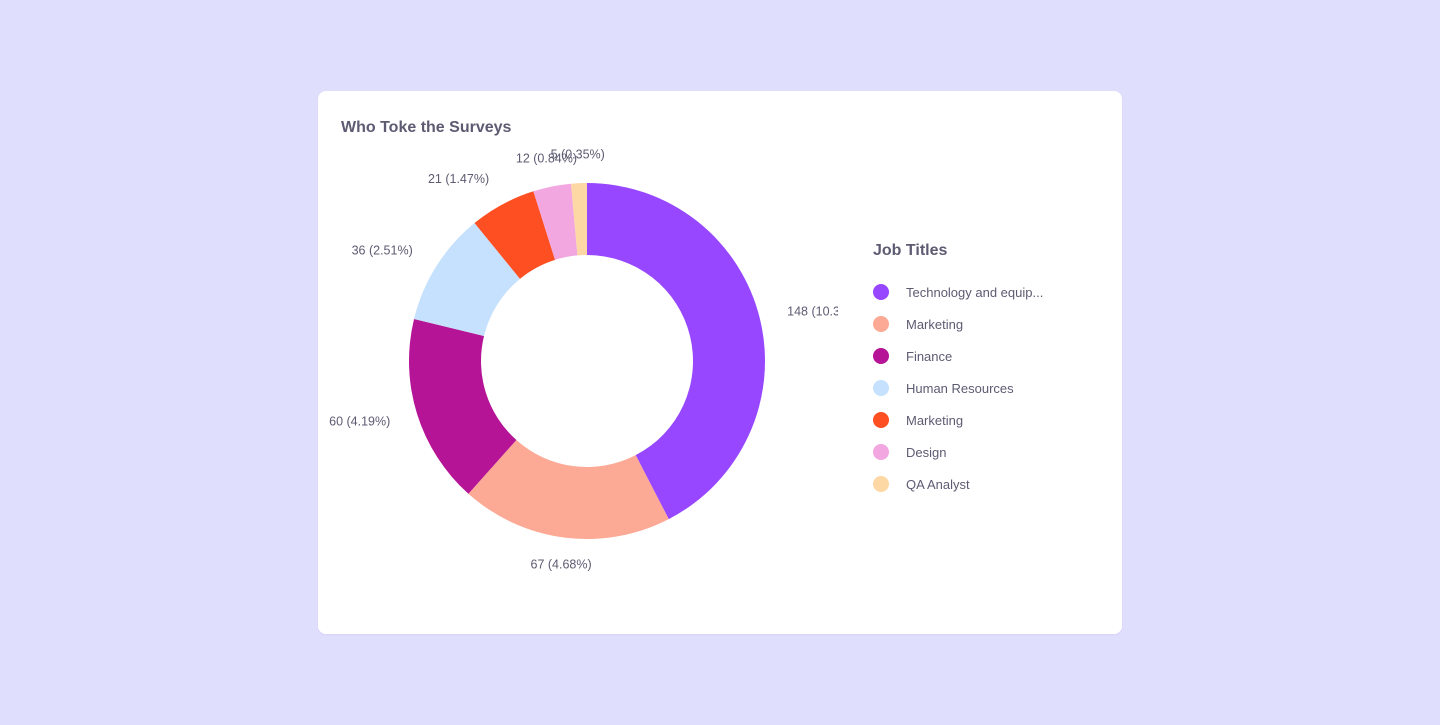 This screenshot has width=1440, height=725. What do you see at coordinates (426, 127) in the screenshot?
I see `chart-title: Who Toke the Surveys` at bounding box center [426, 127].